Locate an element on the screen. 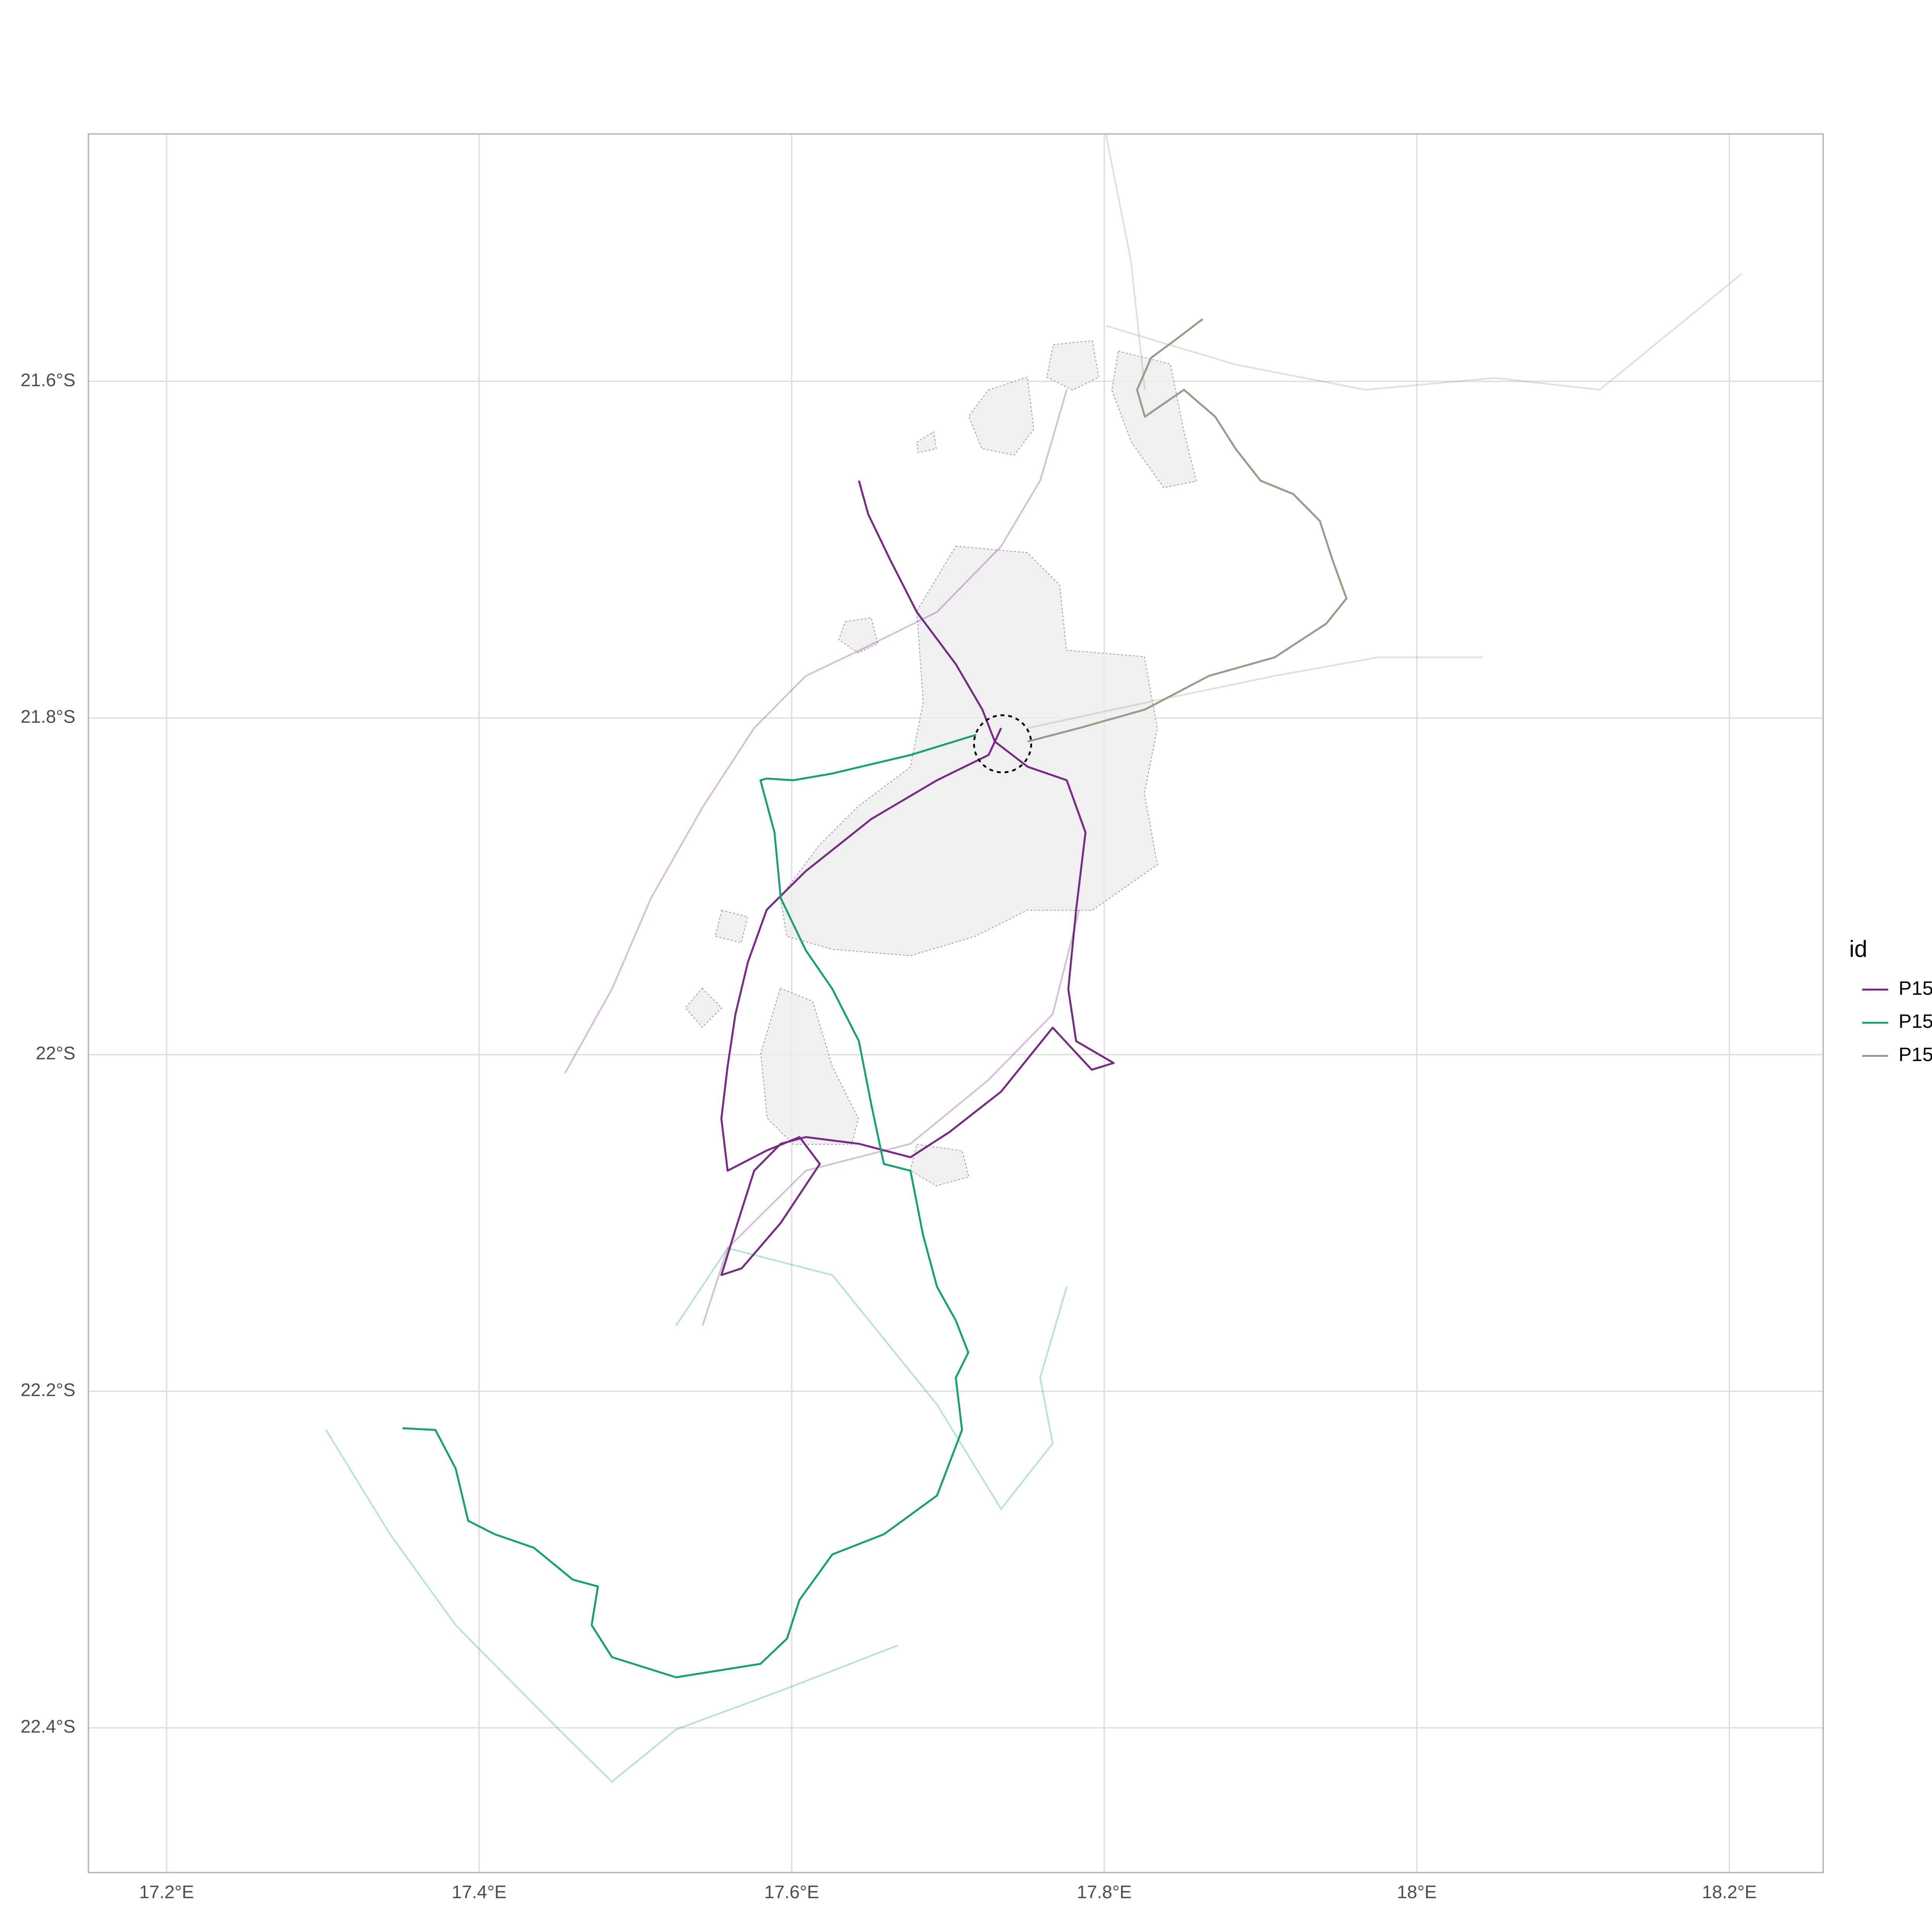  legend-label: P151-5552 is located at coordinates (1915, 988).